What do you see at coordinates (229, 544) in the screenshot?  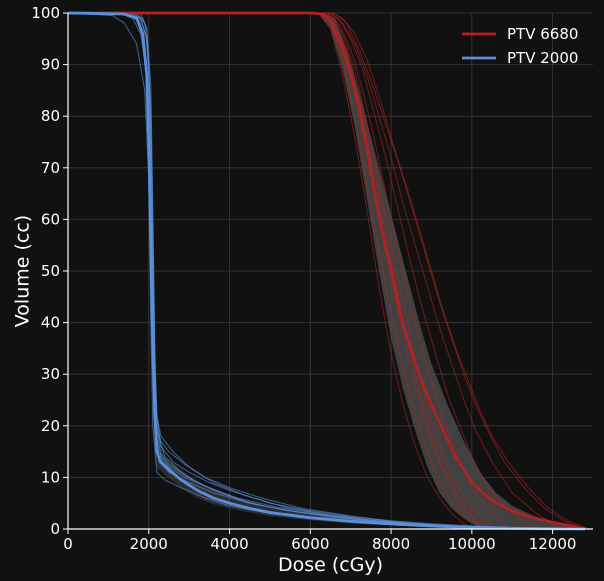 I see `x-tick-label: 4000` at bounding box center [229, 544].